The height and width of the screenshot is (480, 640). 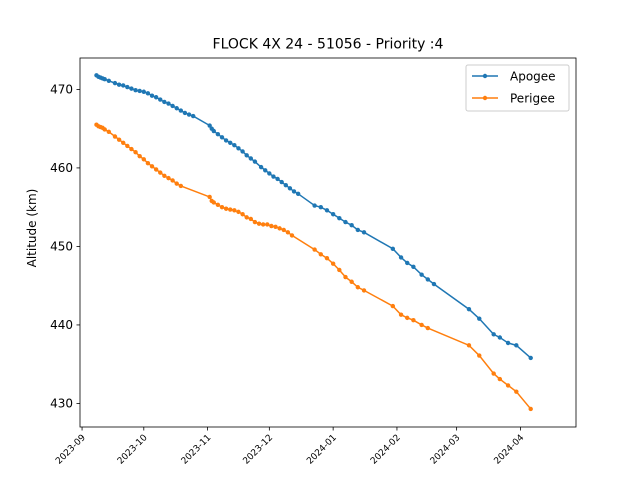 I want to click on y-tick-label: 470, so click(x=61, y=90).